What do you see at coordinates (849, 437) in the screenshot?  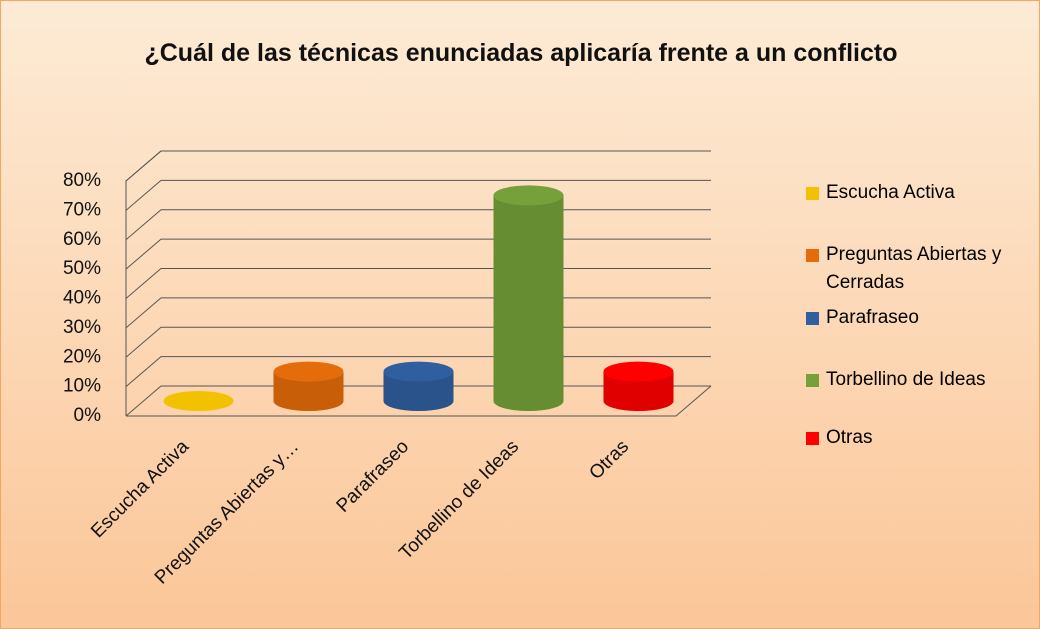 I see `legend-label: Otras` at bounding box center [849, 437].